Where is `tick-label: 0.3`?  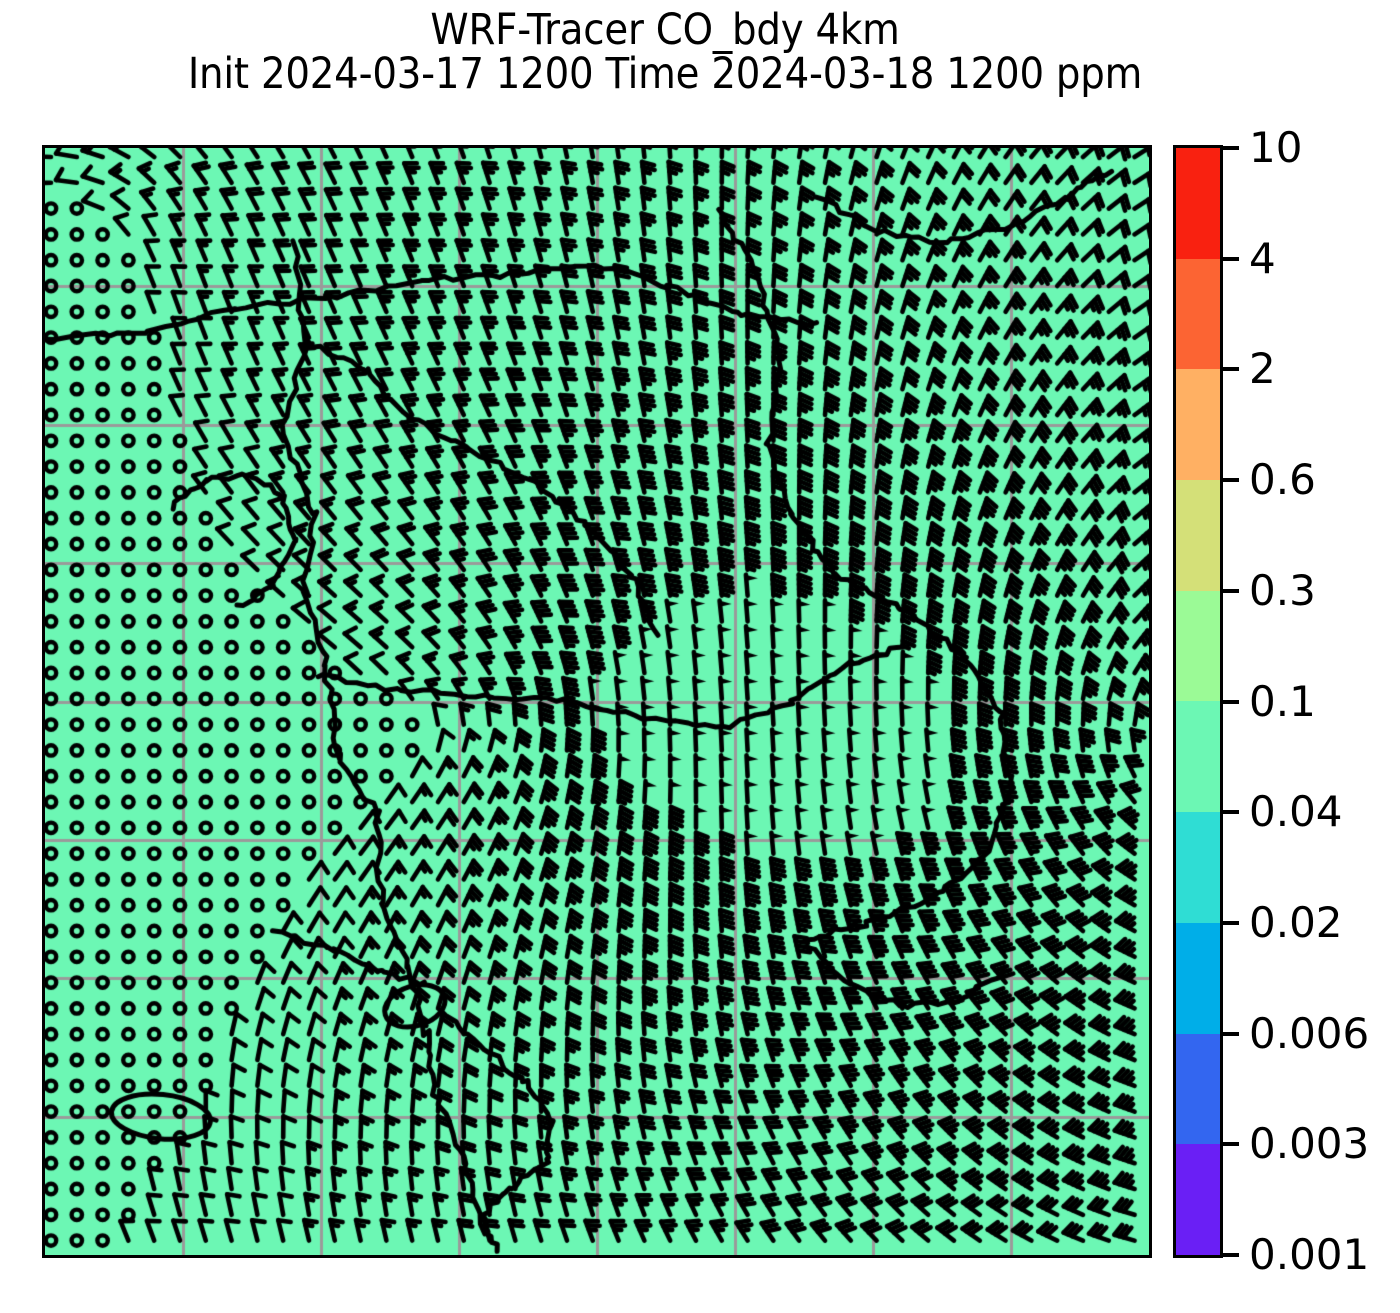
tick-label: 0.3 is located at coordinates (1282, 590).